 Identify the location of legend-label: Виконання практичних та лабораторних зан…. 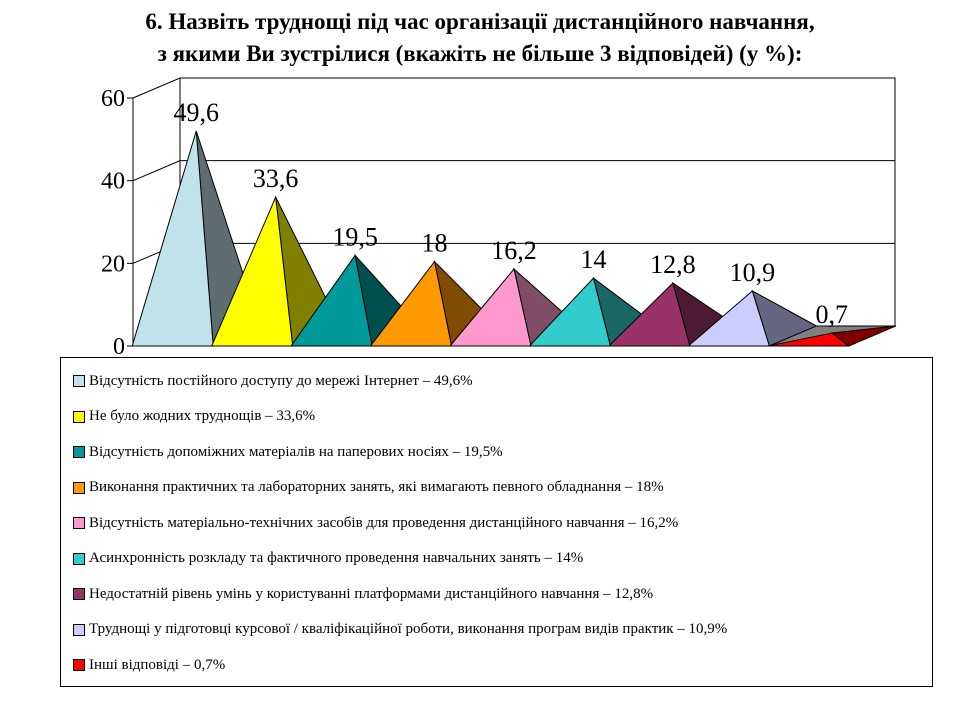
(376, 487).